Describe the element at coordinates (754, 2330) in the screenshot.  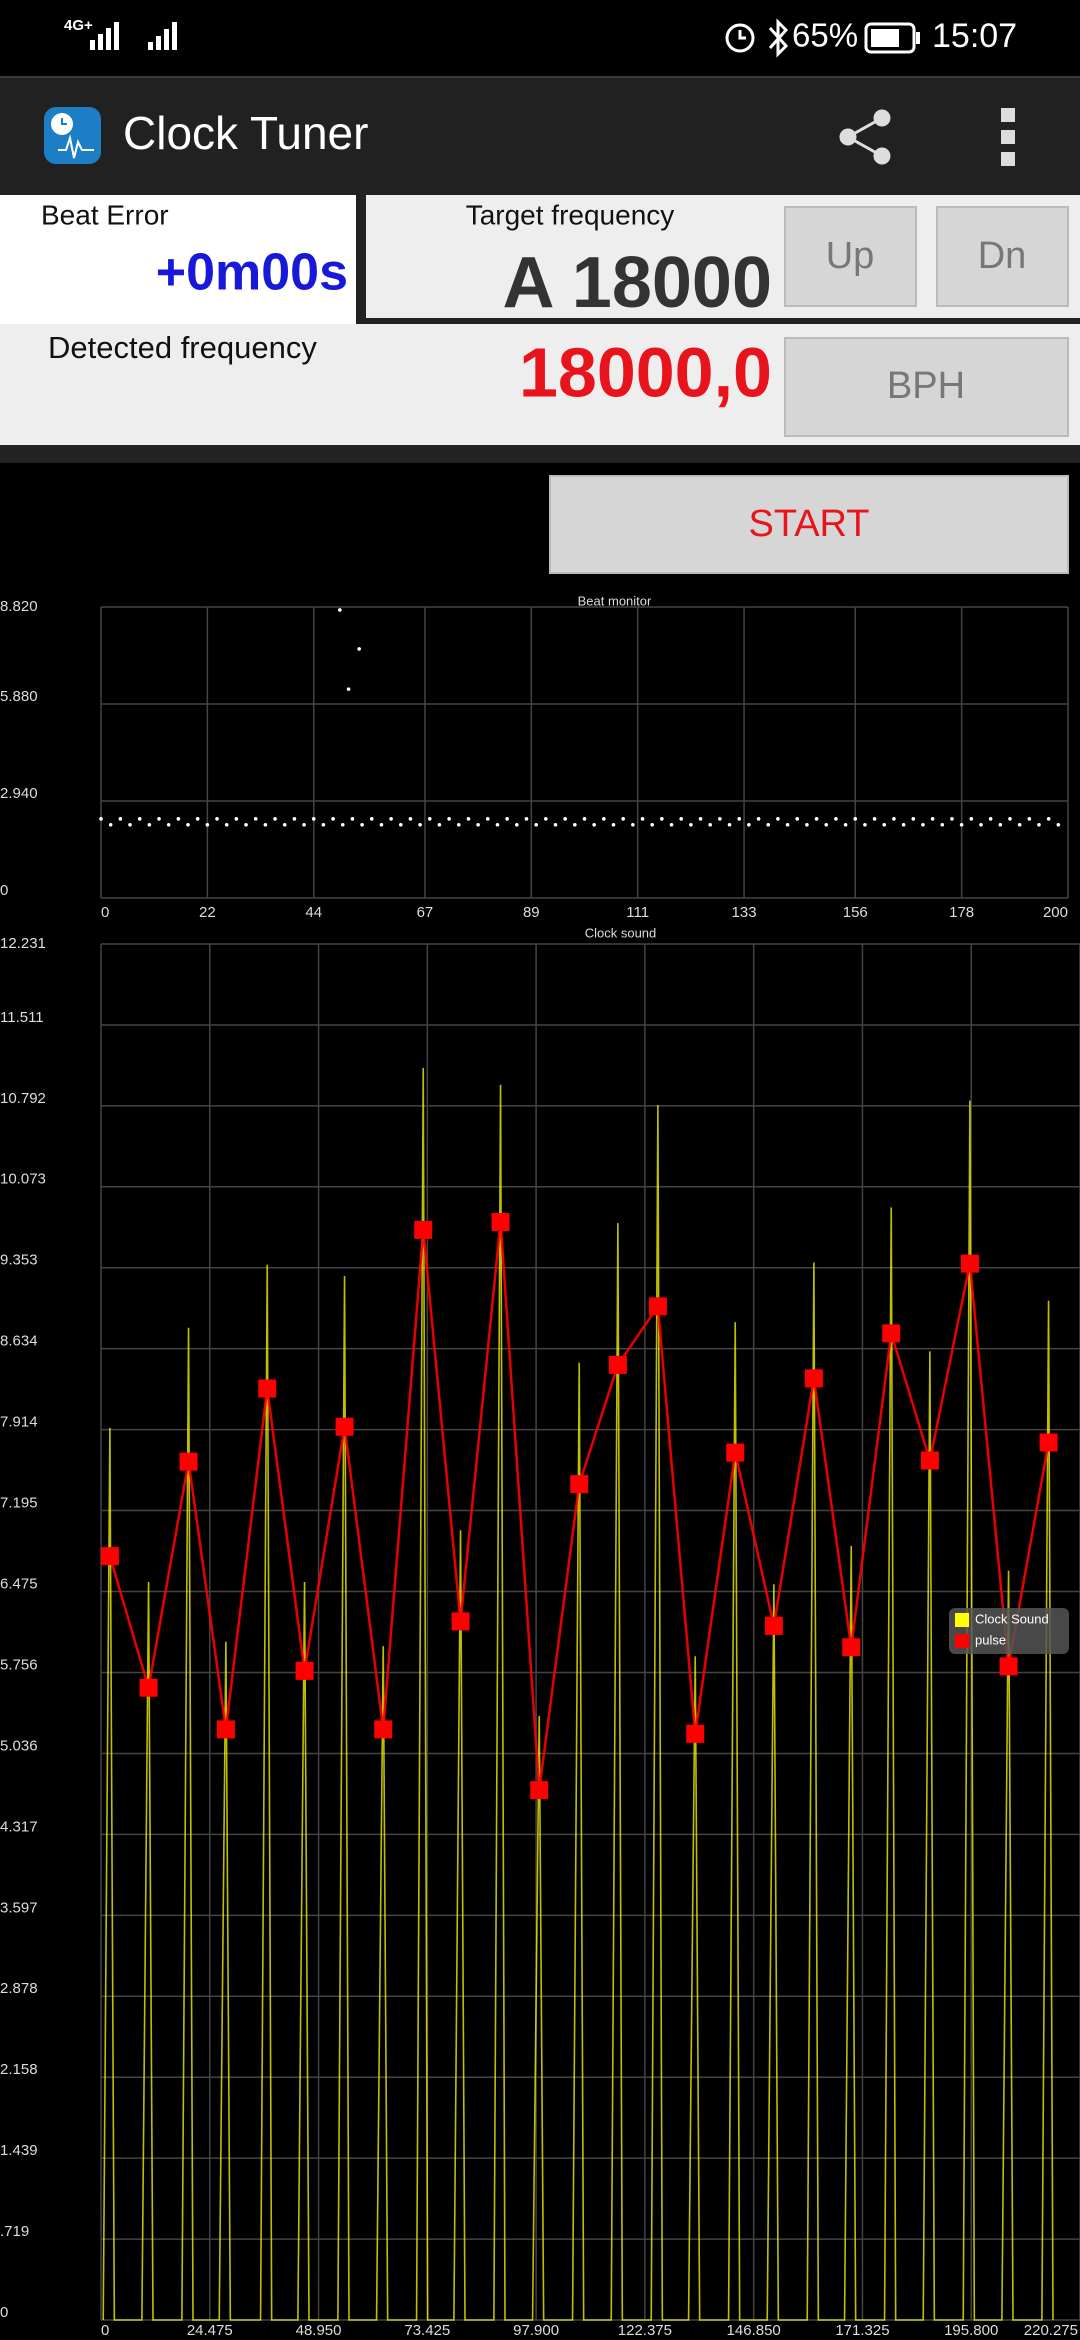
I see `x-tick-label: 146.850` at that location.